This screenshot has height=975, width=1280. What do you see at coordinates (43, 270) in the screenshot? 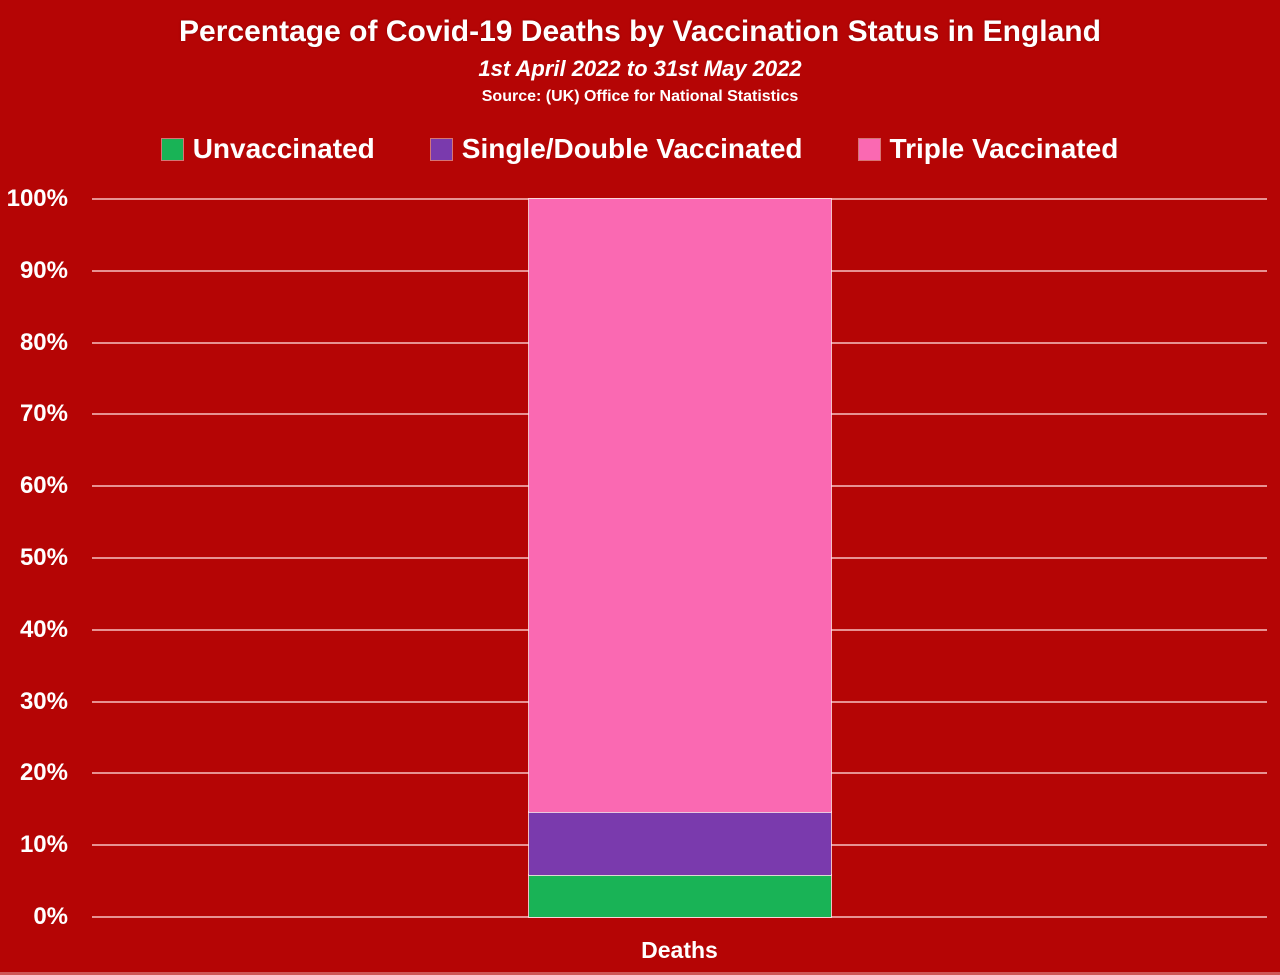
I see `y-axis-tick-label: 90%` at bounding box center [43, 270].